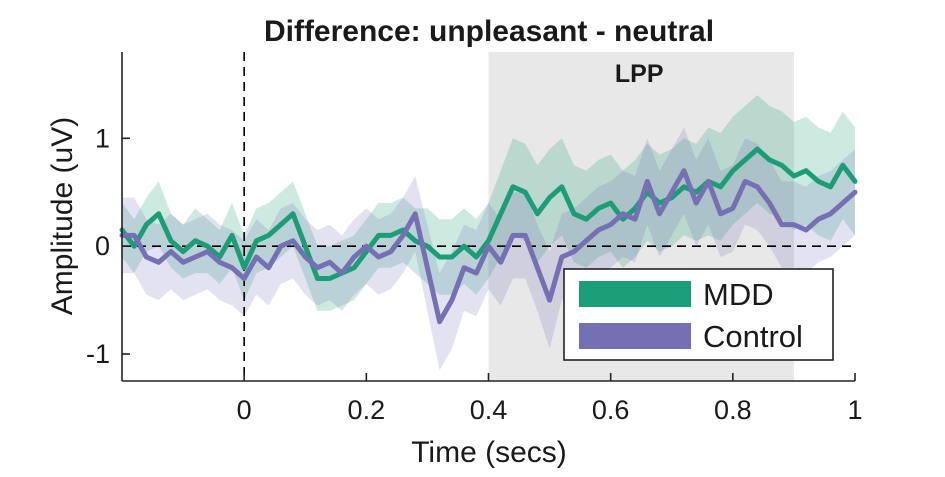 This screenshot has width=945, height=477. What do you see at coordinates (635, 336) in the screenshot?
I see `legend-swatch-control` at bounding box center [635, 336].